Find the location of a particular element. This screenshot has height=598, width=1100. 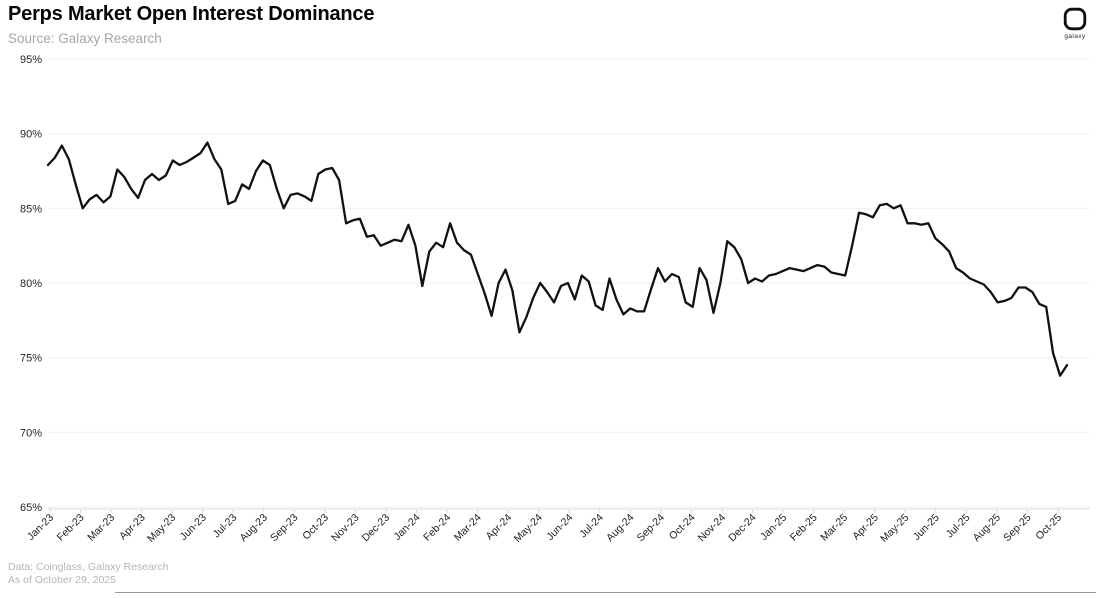

x-axis-label: Feb-23 is located at coordinates (71, 528).